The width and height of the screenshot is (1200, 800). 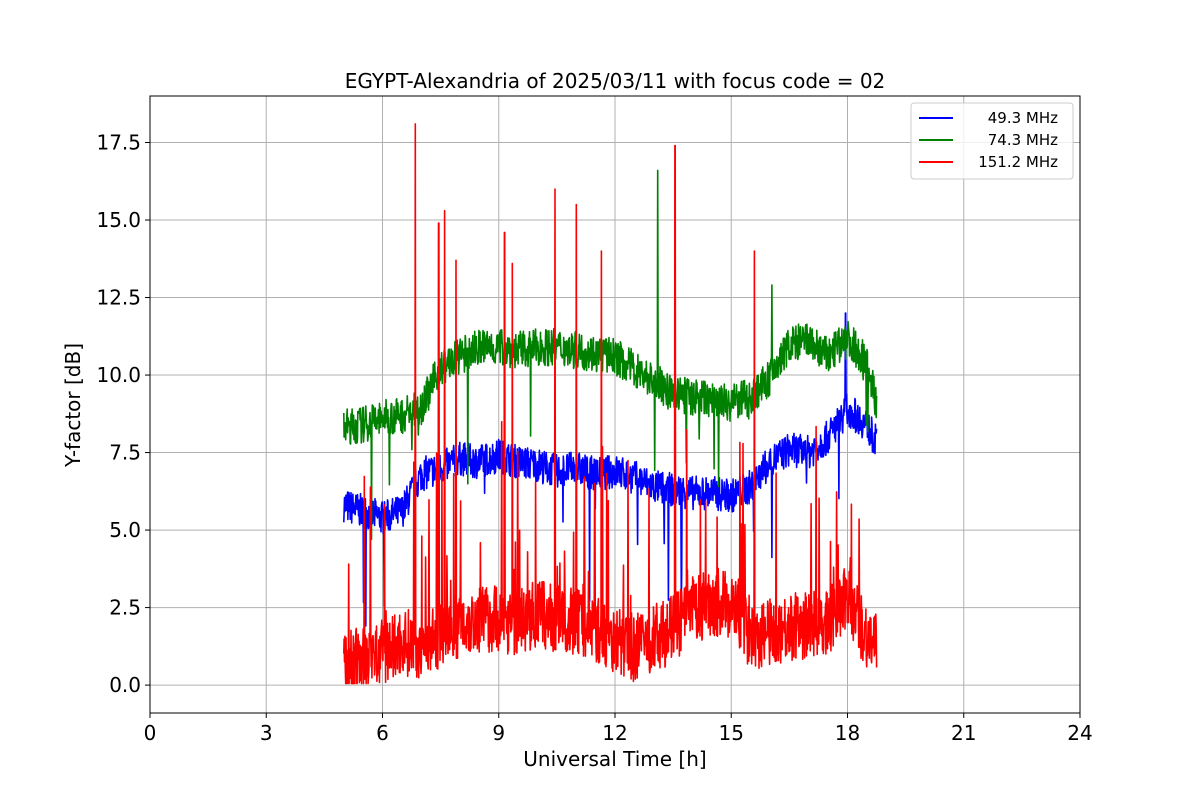 I want to click on x-tick-label: 0, so click(x=150, y=733).